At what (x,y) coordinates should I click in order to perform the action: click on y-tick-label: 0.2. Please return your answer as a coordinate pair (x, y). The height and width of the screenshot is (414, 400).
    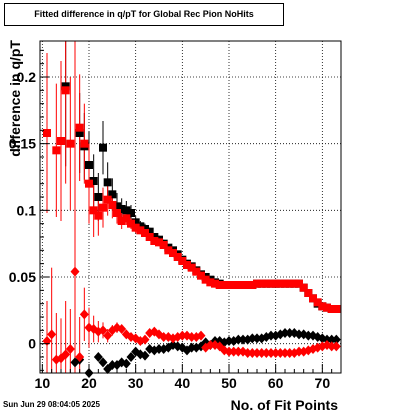
    Looking at the image, I should click on (27, 77).